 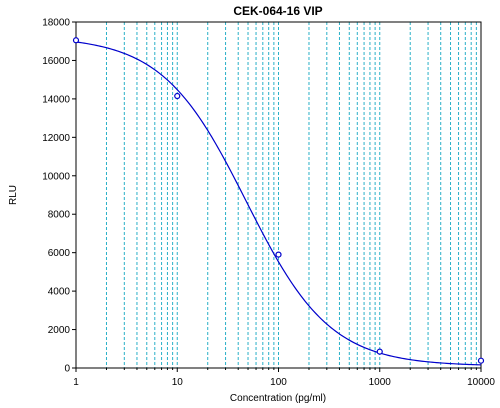 What do you see at coordinates (56, 23) in the screenshot?
I see `y-tick-label: 18000` at bounding box center [56, 23].